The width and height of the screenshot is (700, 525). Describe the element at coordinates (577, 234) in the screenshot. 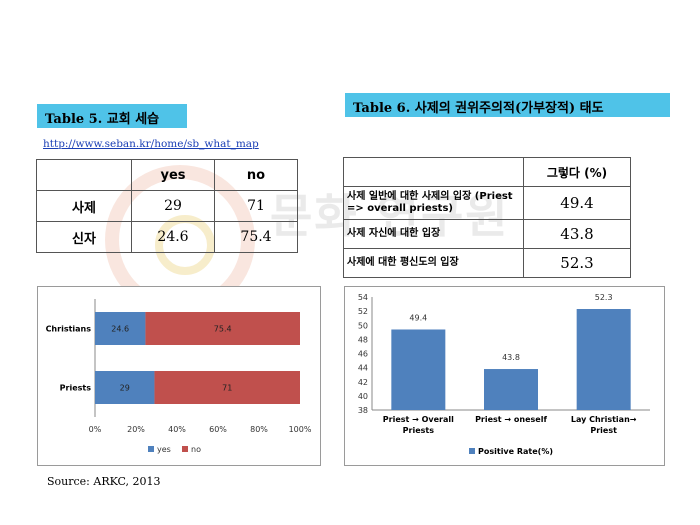

I see `table6-row-value: 43.8` at that location.